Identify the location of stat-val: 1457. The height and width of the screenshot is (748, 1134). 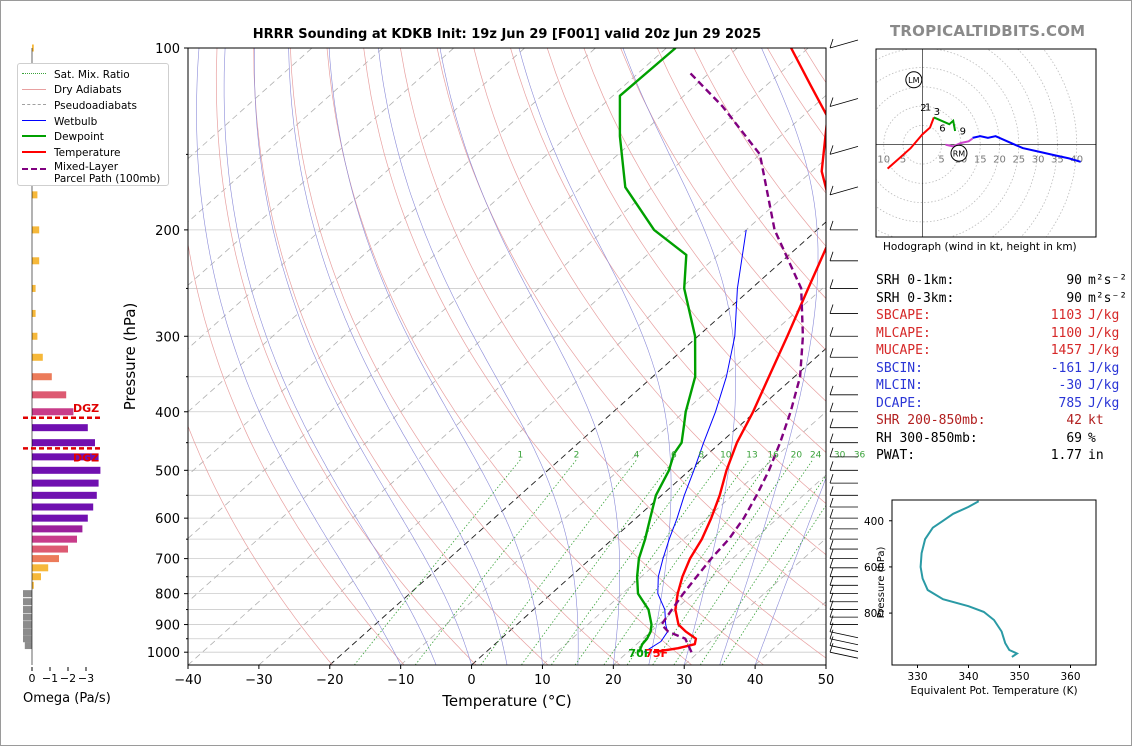
(1066, 350).